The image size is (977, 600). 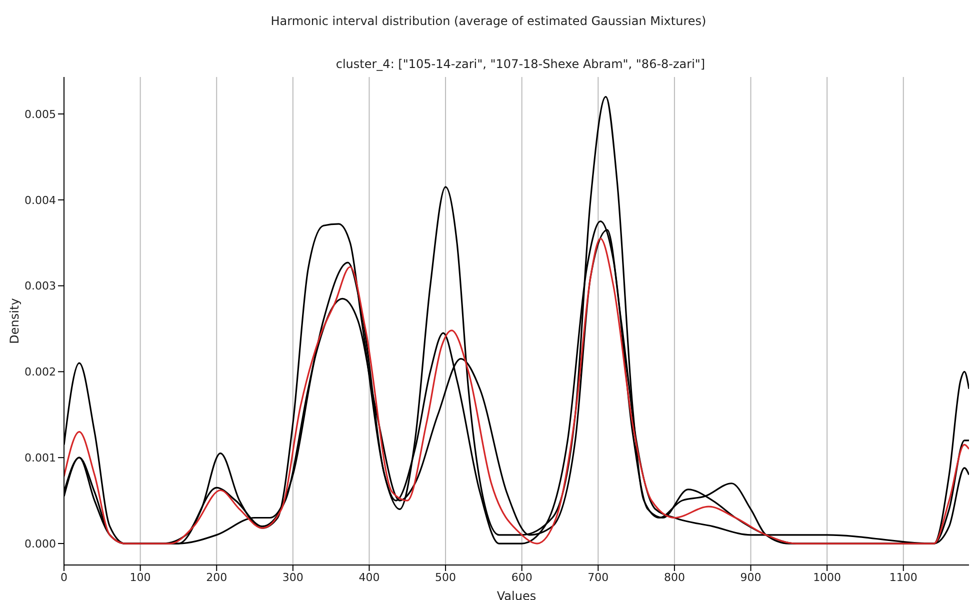 I want to click on y-axis-title: Density, so click(x=14, y=321).